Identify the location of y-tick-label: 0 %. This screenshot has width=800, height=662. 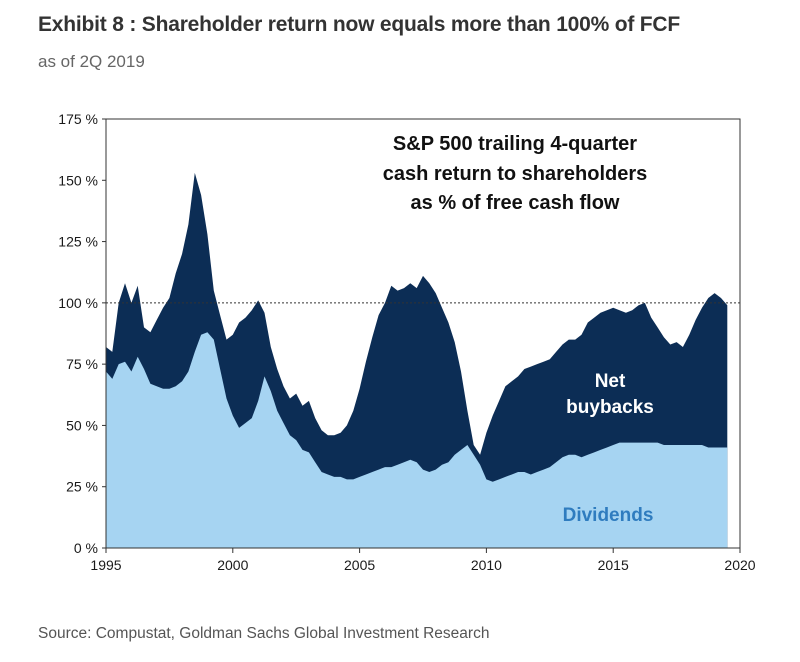
(86, 548).